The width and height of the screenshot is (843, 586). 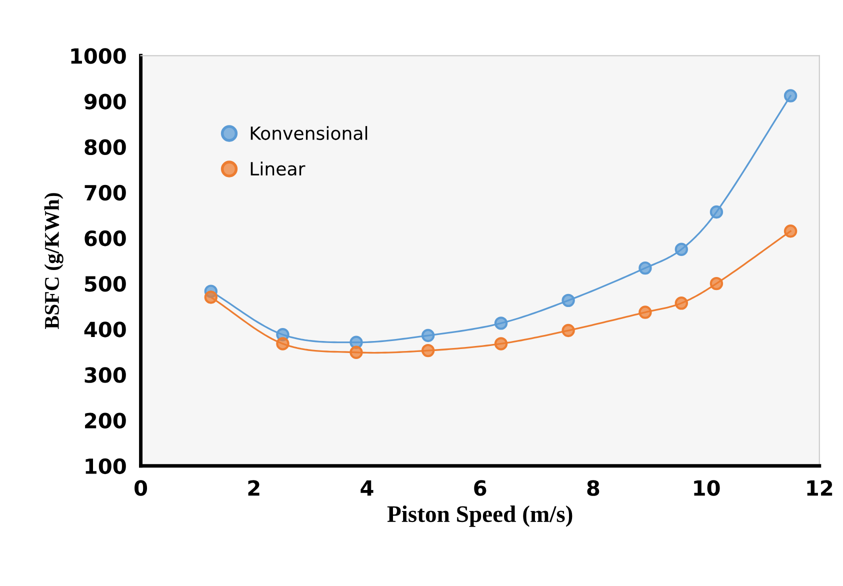 I want to click on y-tick-label: 600, so click(x=105, y=238).